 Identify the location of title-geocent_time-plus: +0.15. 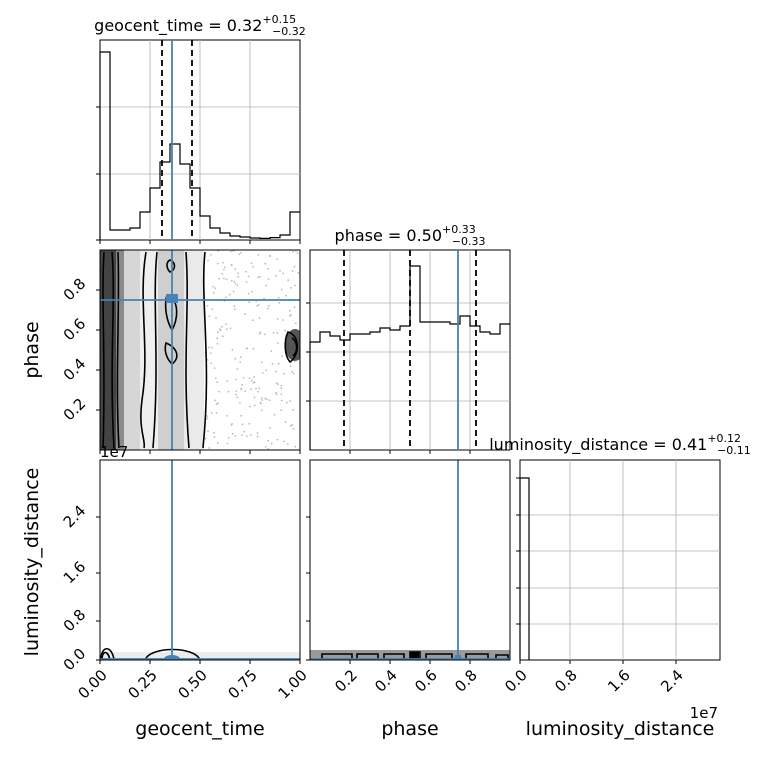
(279, 19).